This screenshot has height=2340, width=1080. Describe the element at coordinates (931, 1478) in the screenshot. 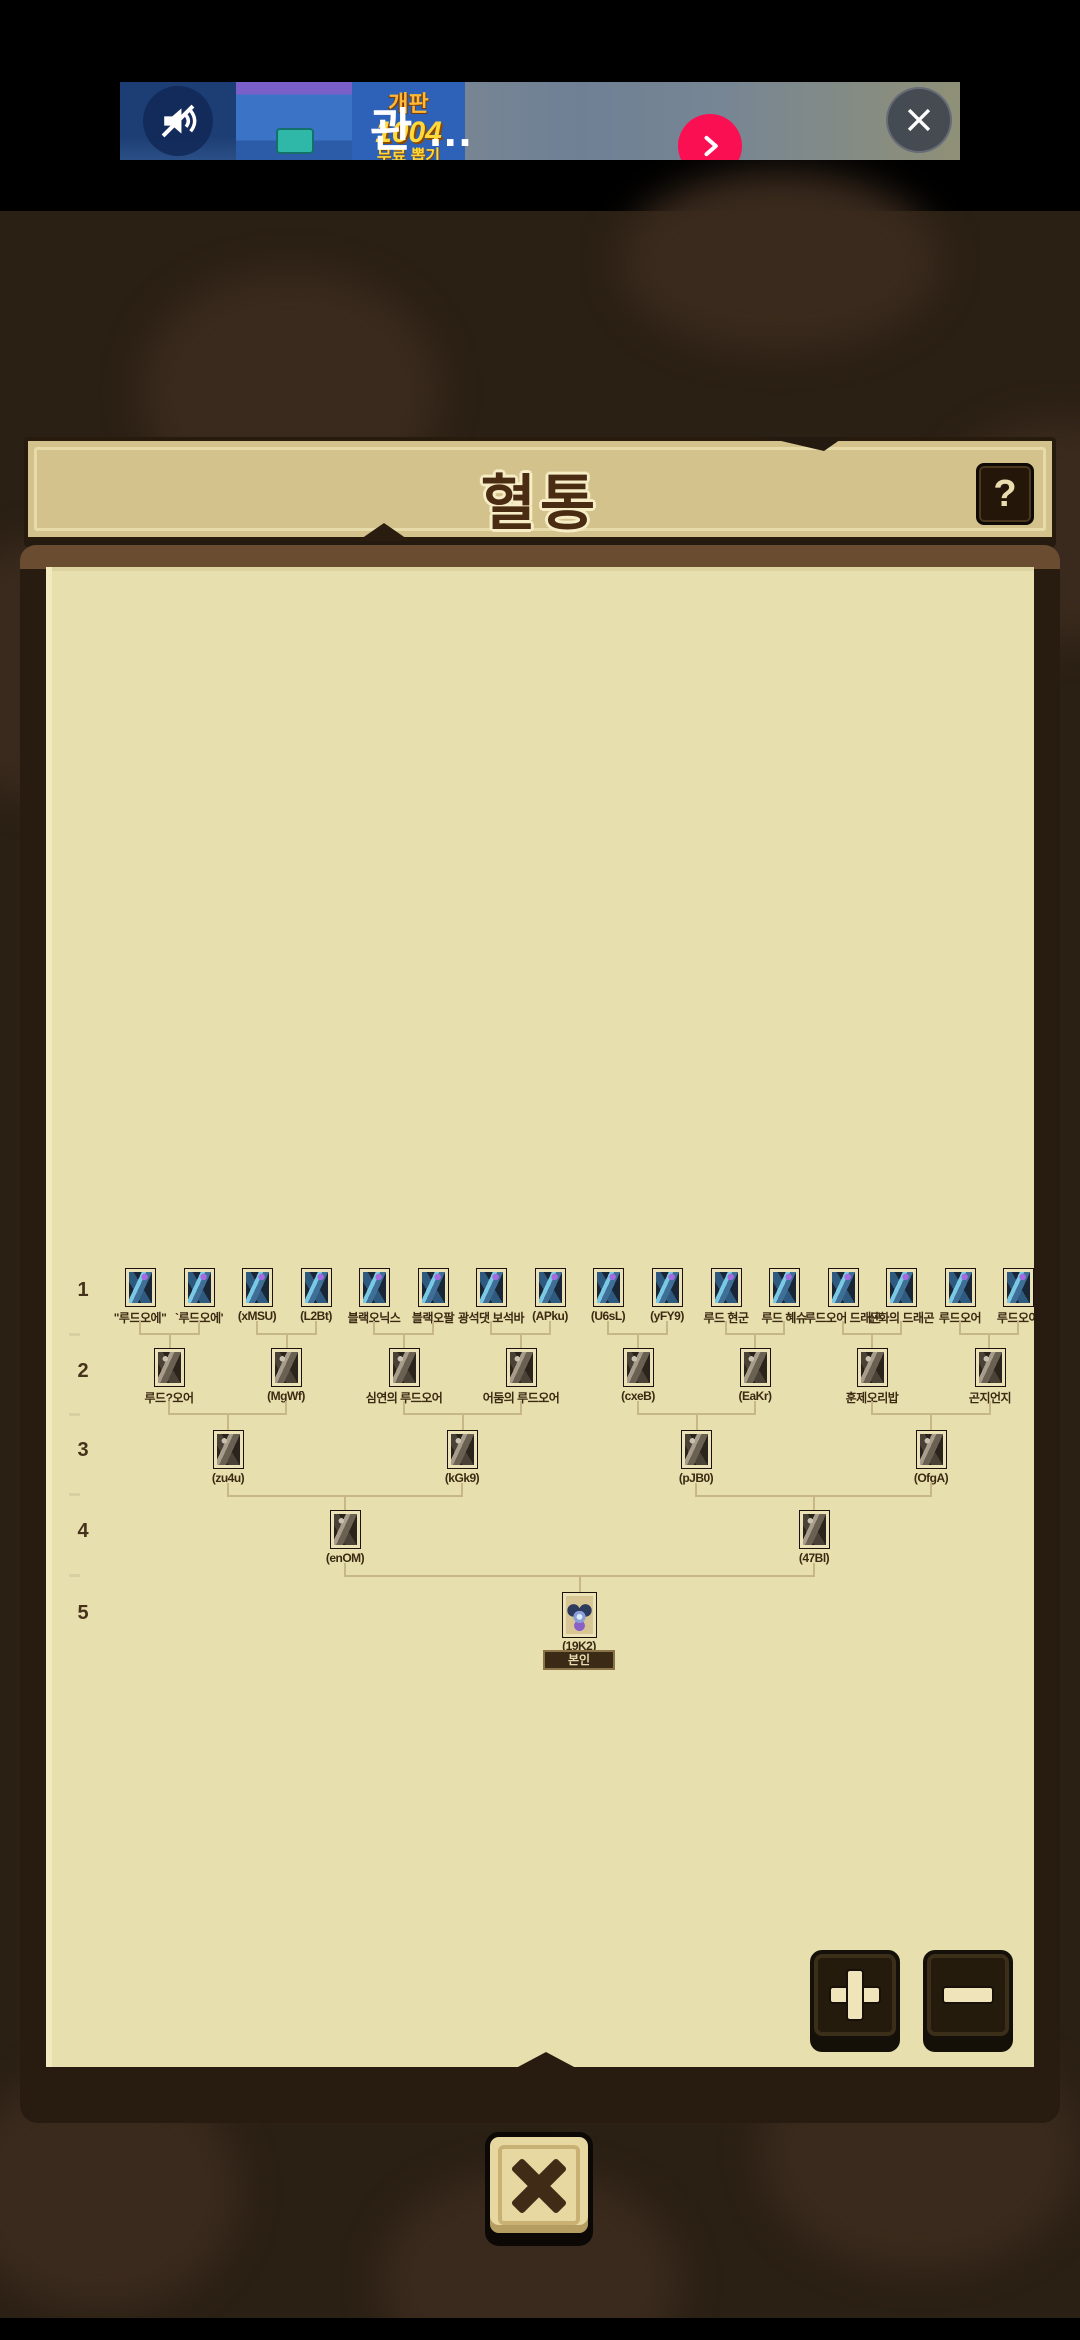

I see `card-name-label: (OfgA)` at that location.